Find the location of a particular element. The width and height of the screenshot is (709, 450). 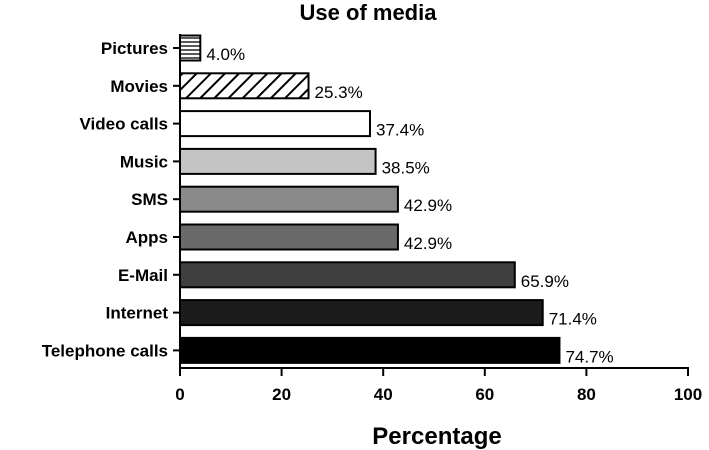

bar-e-mail is located at coordinates (347, 275).